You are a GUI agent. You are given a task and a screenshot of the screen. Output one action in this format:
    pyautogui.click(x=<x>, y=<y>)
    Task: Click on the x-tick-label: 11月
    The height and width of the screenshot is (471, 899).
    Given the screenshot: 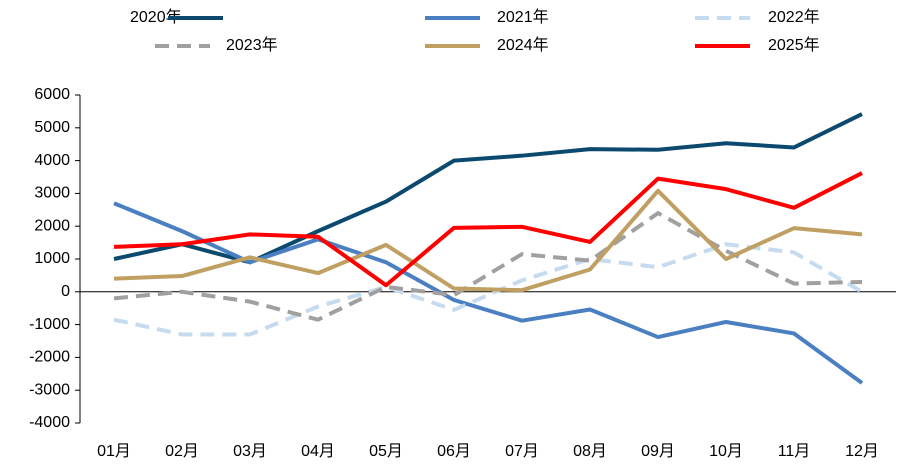 What is the action you would take?
    pyautogui.click(x=794, y=451)
    